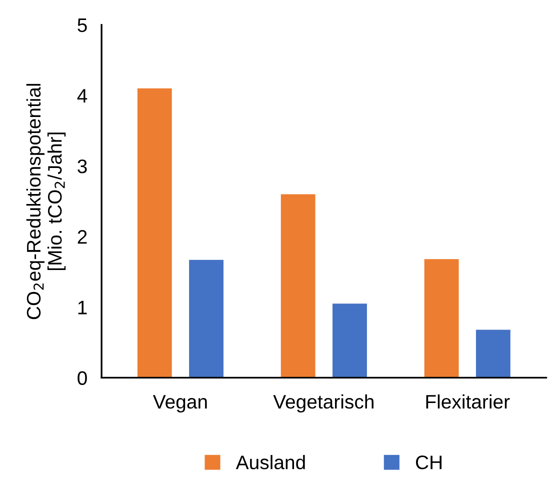 The width and height of the screenshot is (549, 497). What do you see at coordinates (82, 25) in the screenshot?
I see `y-tick-label: 5` at bounding box center [82, 25].